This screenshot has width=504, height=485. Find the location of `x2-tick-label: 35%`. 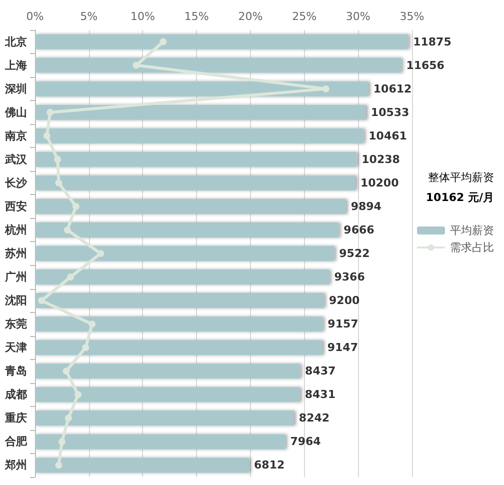

x2-tick-label: 35% is located at coordinates (412, 16).